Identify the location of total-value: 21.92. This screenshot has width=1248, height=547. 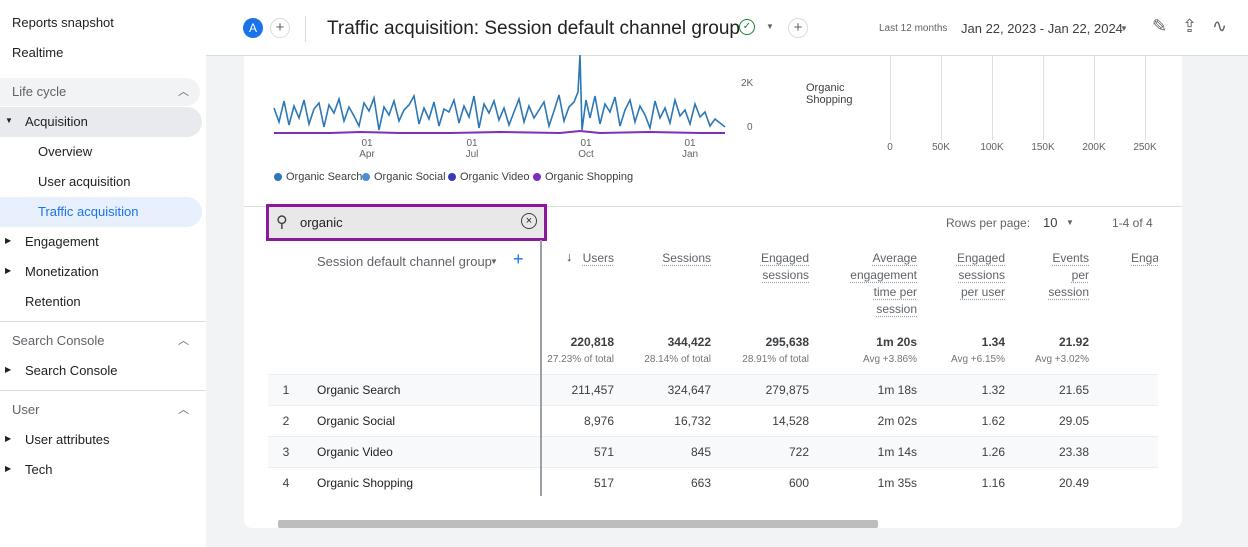
(1073, 342).